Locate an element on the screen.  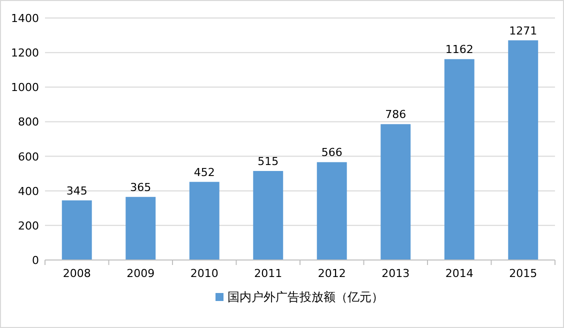
ytick: 1400 is located at coordinates (25, 18).